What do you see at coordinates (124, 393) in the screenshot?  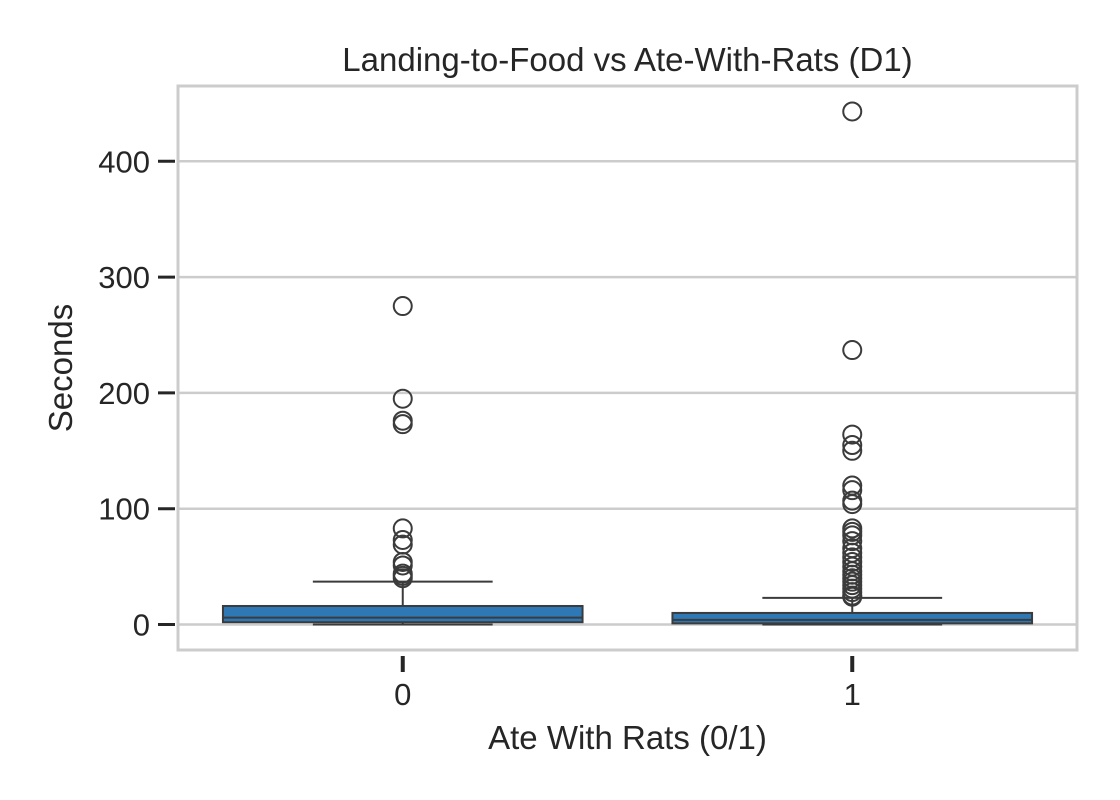 I see `y-tick-label: 200` at bounding box center [124, 393].